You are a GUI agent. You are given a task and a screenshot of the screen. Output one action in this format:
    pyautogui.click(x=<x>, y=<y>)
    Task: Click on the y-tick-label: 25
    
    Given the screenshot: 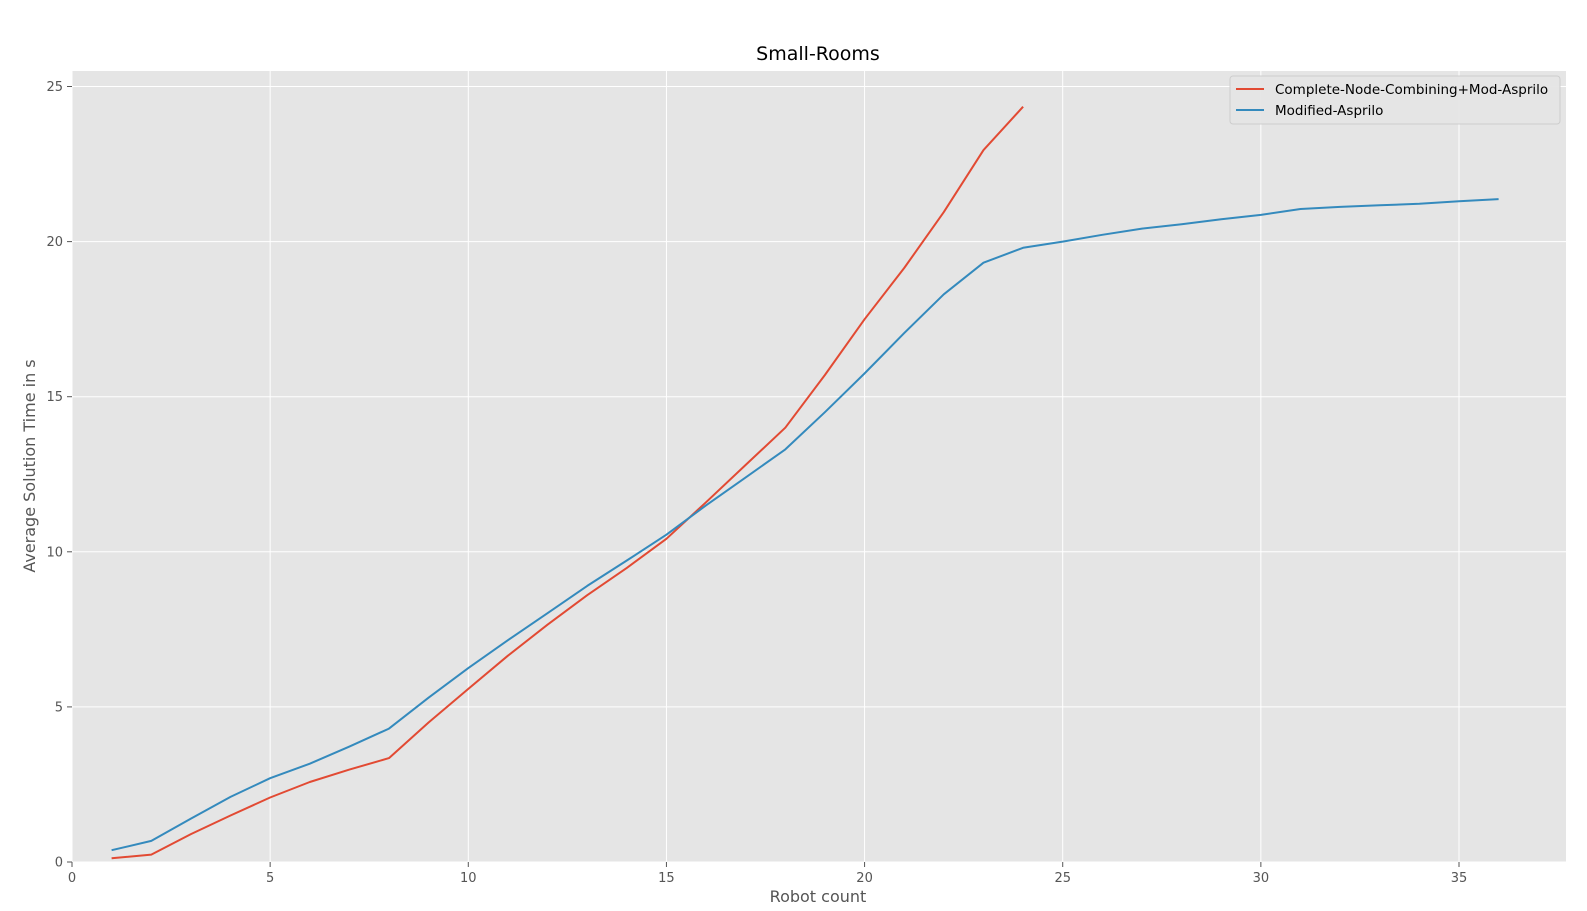 What is the action you would take?
    pyautogui.click(x=54, y=87)
    